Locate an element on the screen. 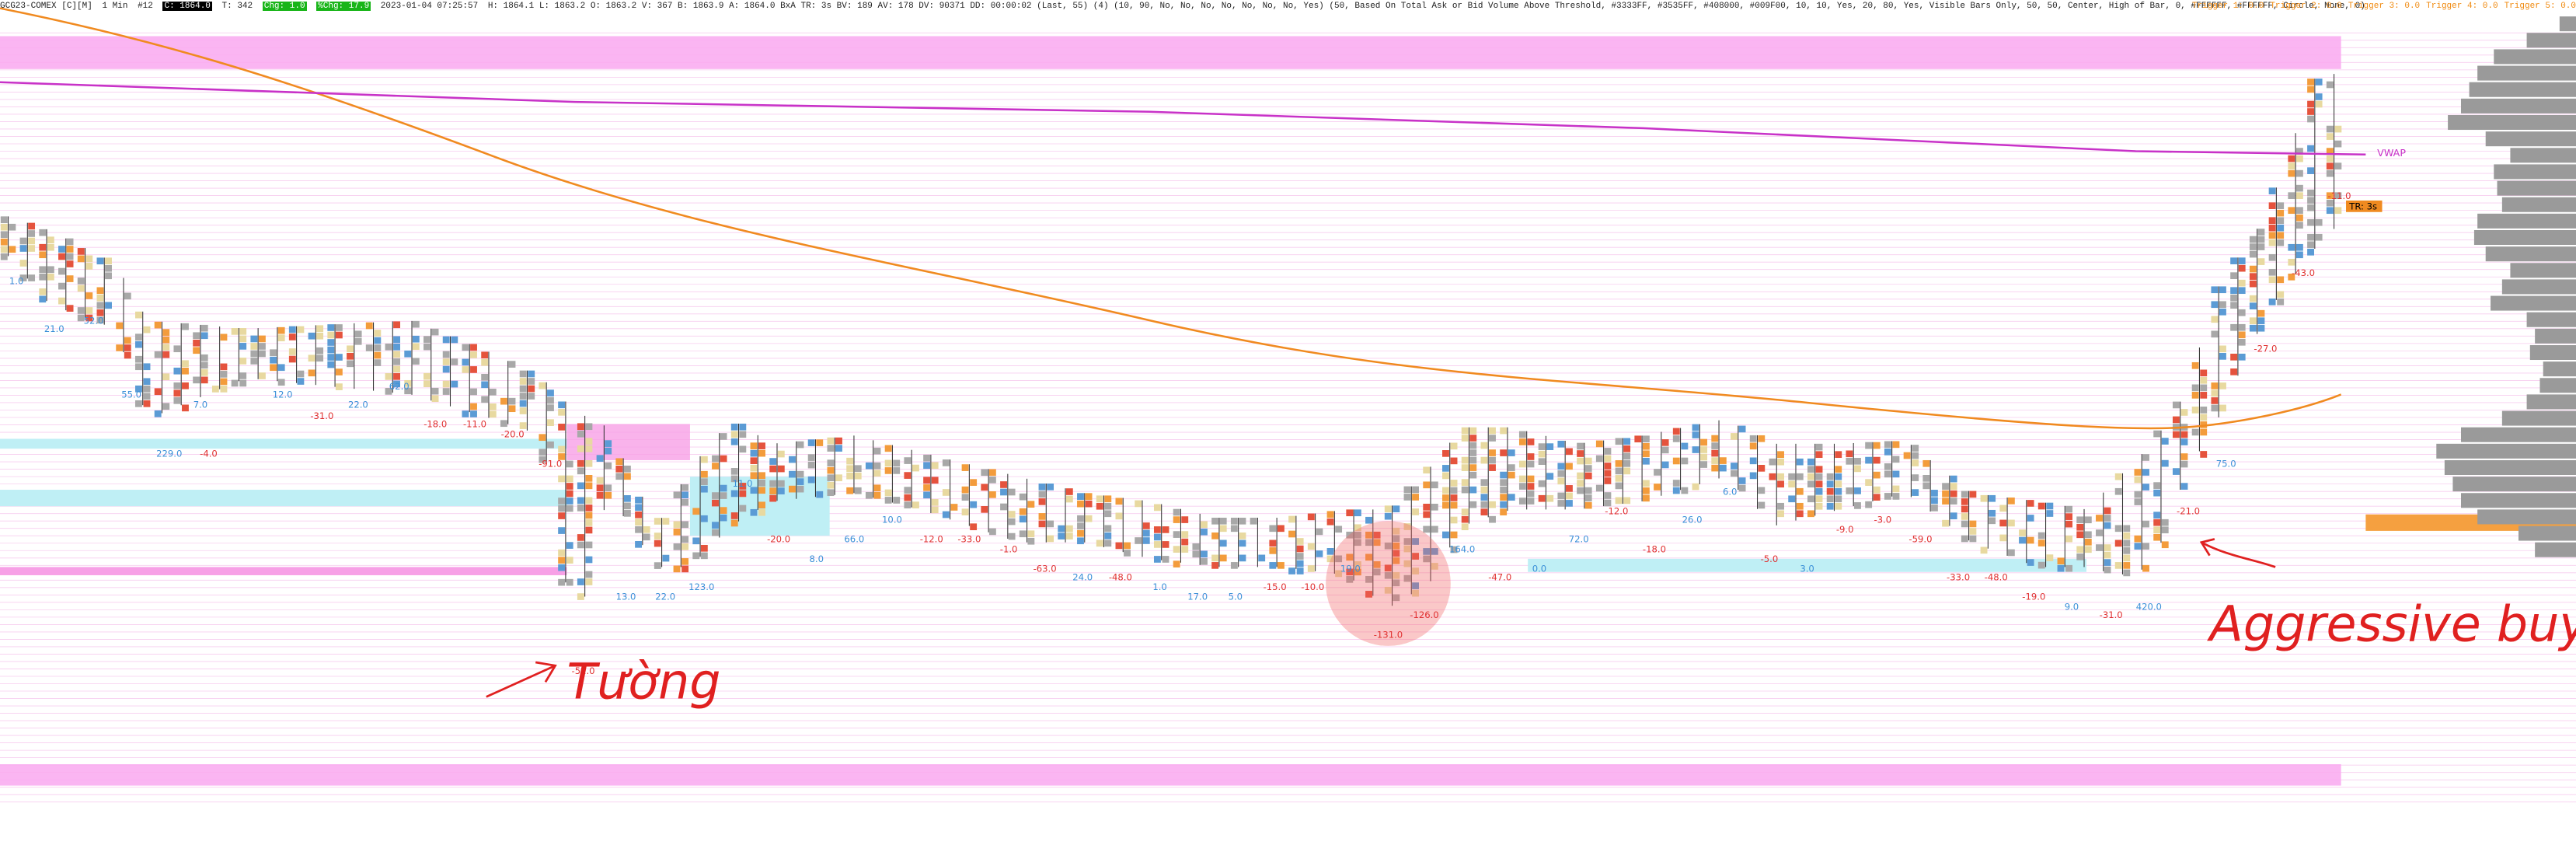  delta-label: -91.0 is located at coordinates (550, 463).